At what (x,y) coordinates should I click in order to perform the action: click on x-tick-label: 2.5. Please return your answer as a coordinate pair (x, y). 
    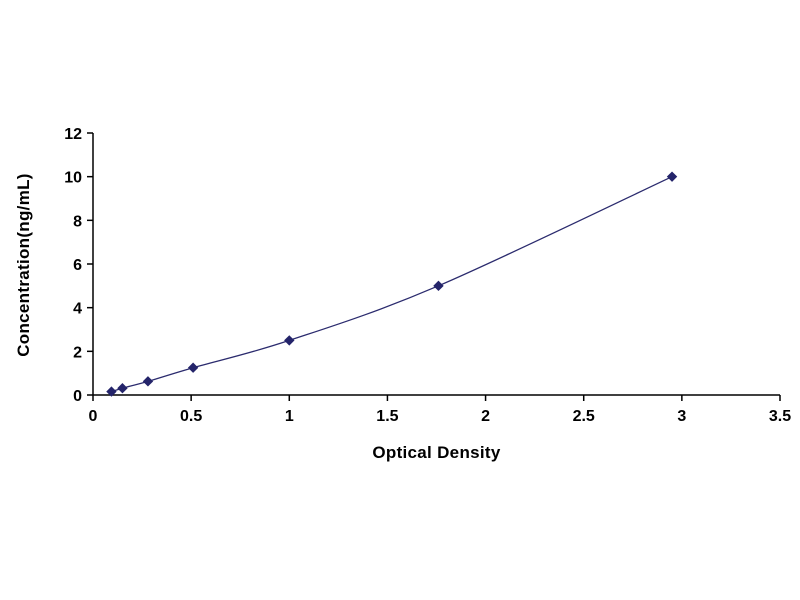
    Looking at the image, I should click on (584, 416).